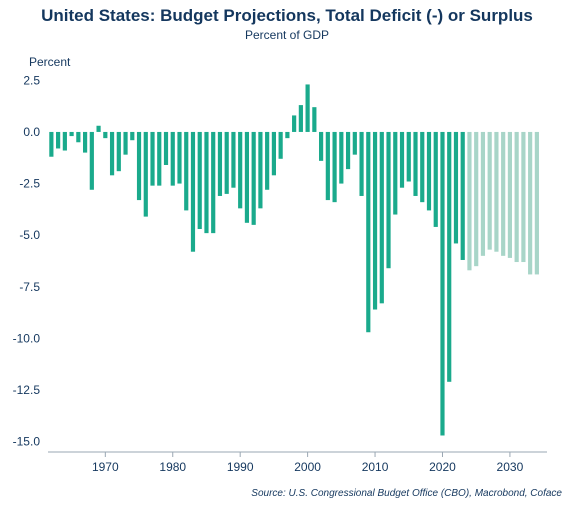  I want to click on bar-actual-1983, so click(193, 191).